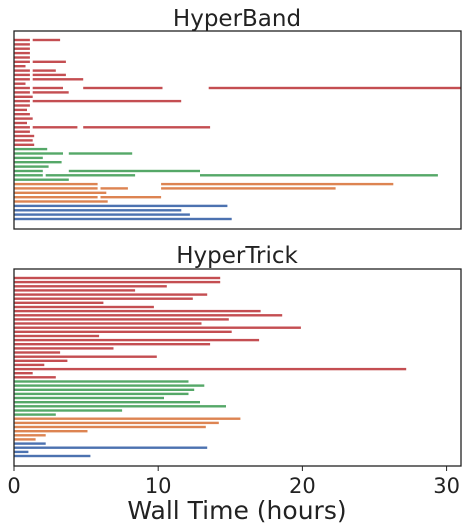 This screenshot has height=531, width=473. What do you see at coordinates (158, 486) in the screenshot?
I see `x-tick-label-1: 10` at bounding box center [158, 486].